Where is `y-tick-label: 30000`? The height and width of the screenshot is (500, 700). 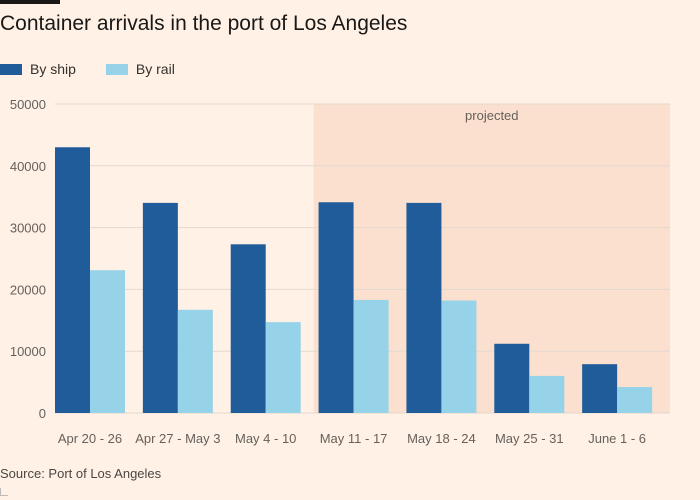
y-tick-label: 30000 is located at coordinates (28, 228).